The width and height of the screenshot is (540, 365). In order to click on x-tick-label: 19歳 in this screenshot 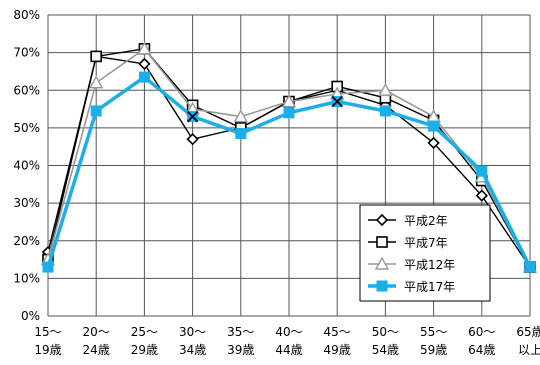, I will do `click(47, 350)`.